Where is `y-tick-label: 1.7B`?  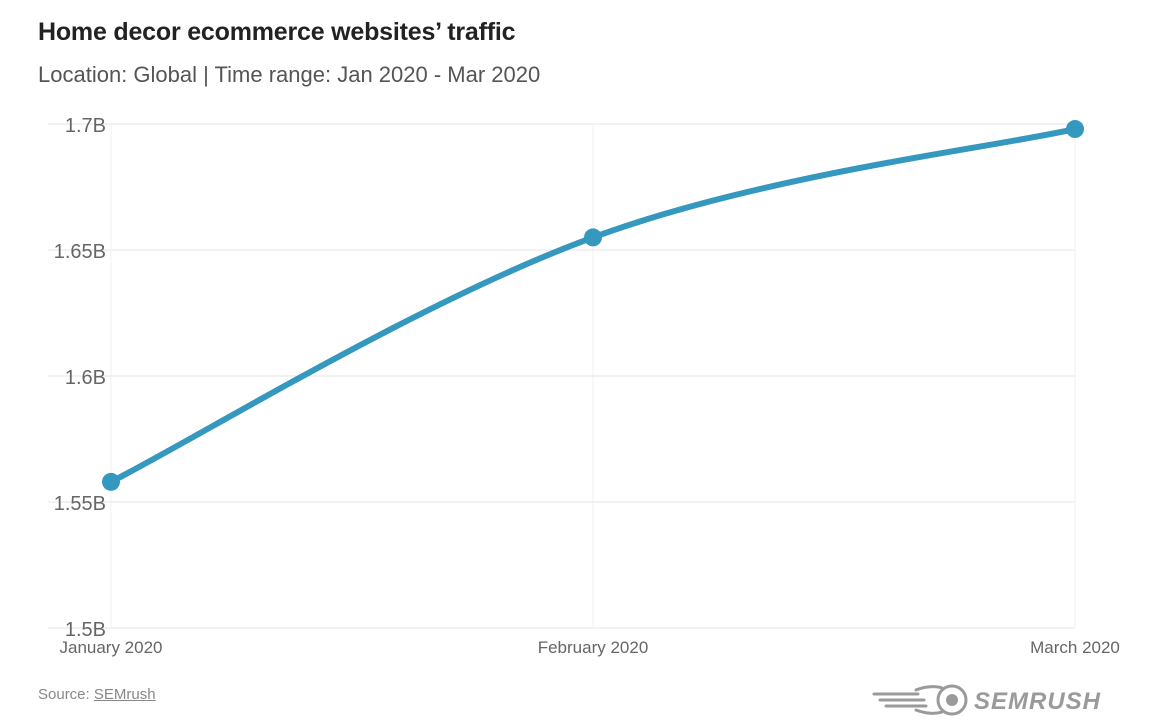
y-tick-label: 1.7B is located at coordinates (85, 126).